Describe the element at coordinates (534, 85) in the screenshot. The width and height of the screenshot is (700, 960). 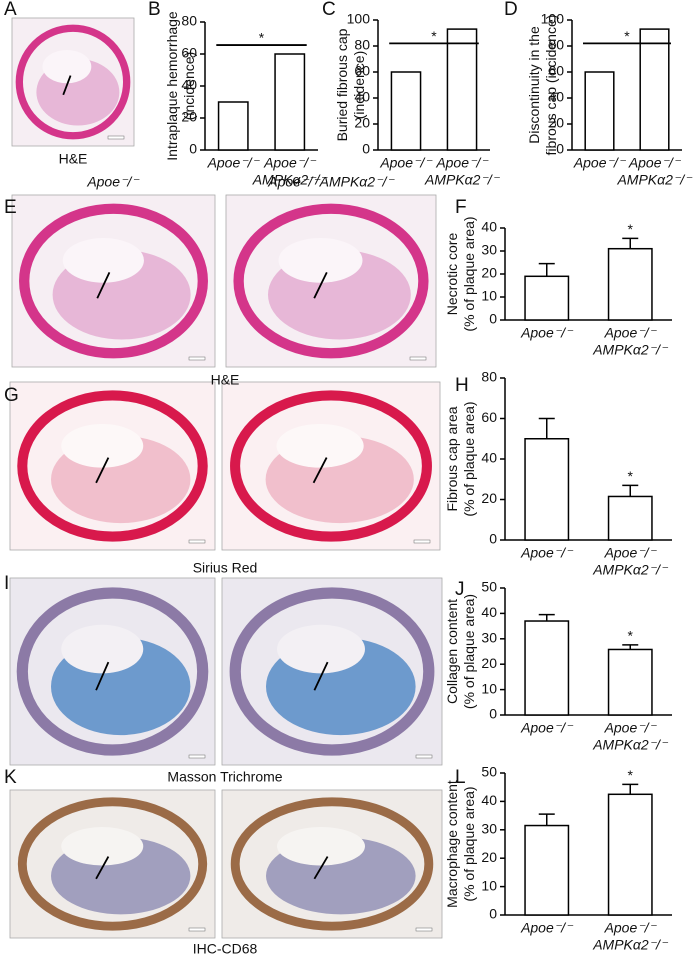
I see `y-axis-label: Discontinuity in the` at that location.